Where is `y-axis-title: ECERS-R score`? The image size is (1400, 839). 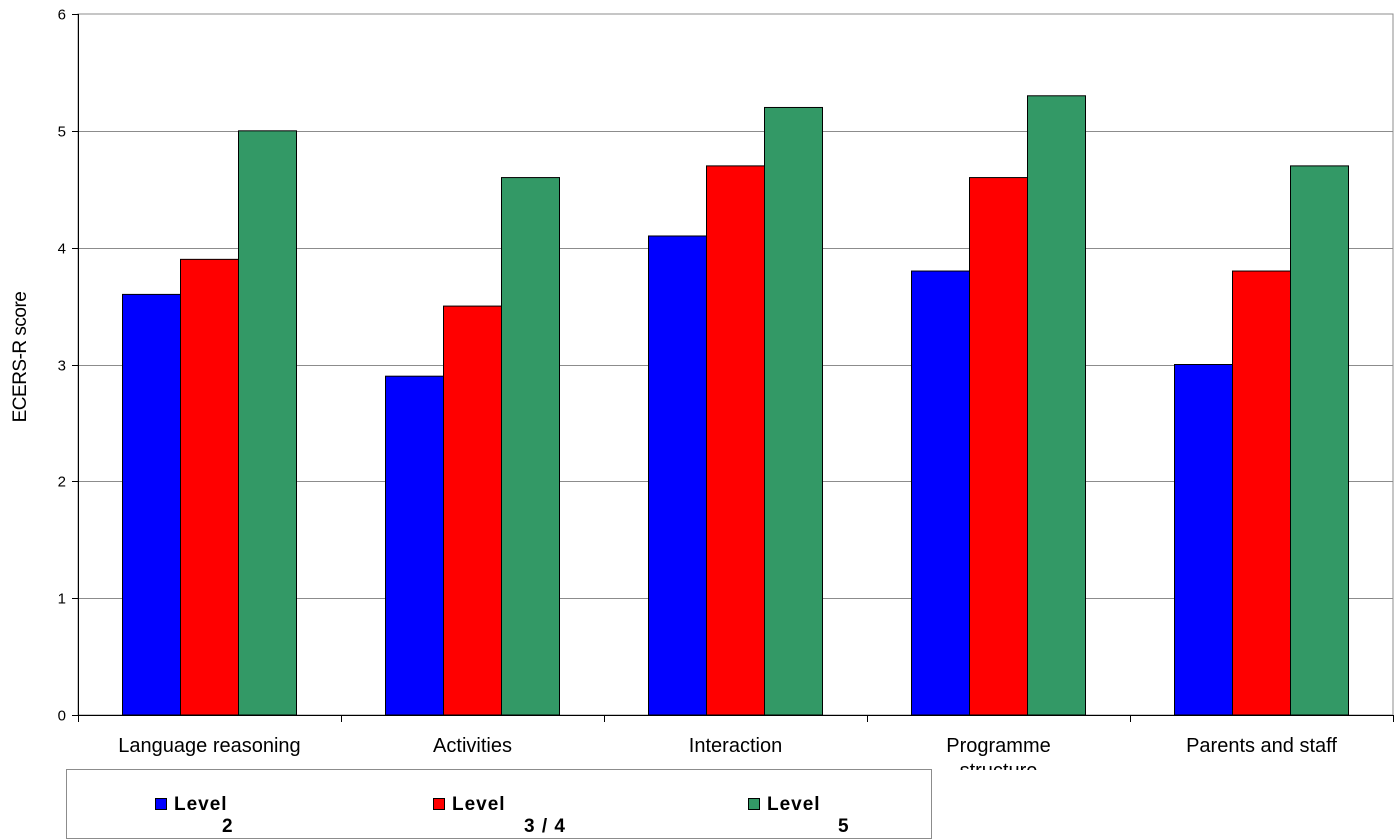
y-axis-title: ECERS-R score is located at coordinates (20, 357).